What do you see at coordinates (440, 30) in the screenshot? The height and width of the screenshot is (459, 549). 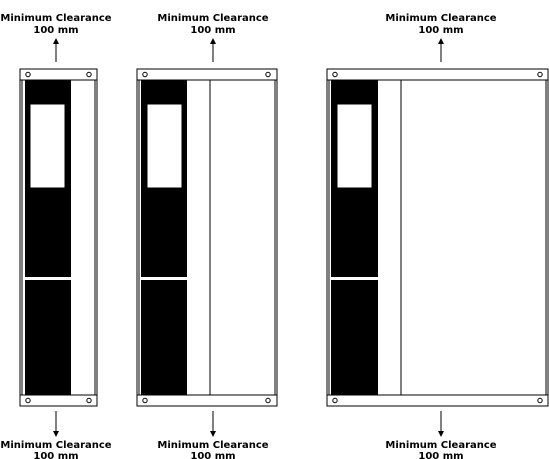 I see `top-clearance-value-3: 100 mm` at bounding box center [440, 30].